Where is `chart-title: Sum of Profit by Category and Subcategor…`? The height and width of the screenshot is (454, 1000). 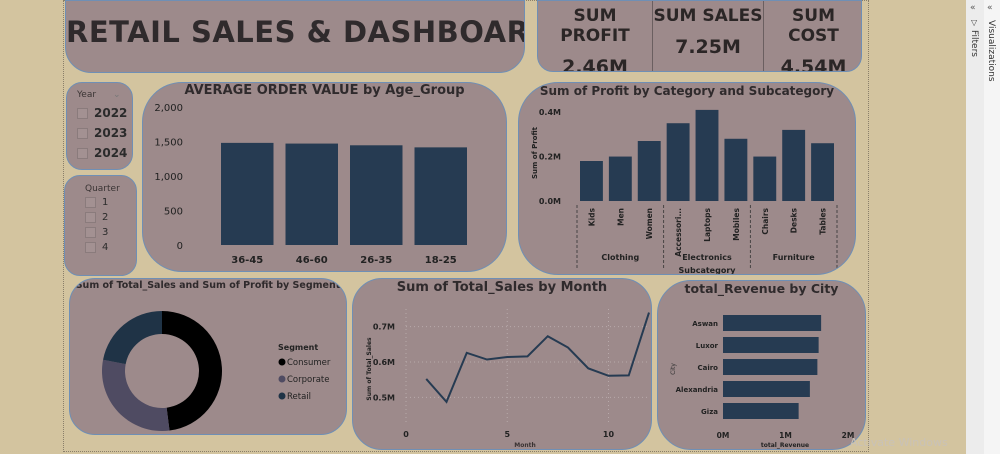
chart-title: Sum of Profit by Category and Subcategor… is located at coordinates (687, 91).